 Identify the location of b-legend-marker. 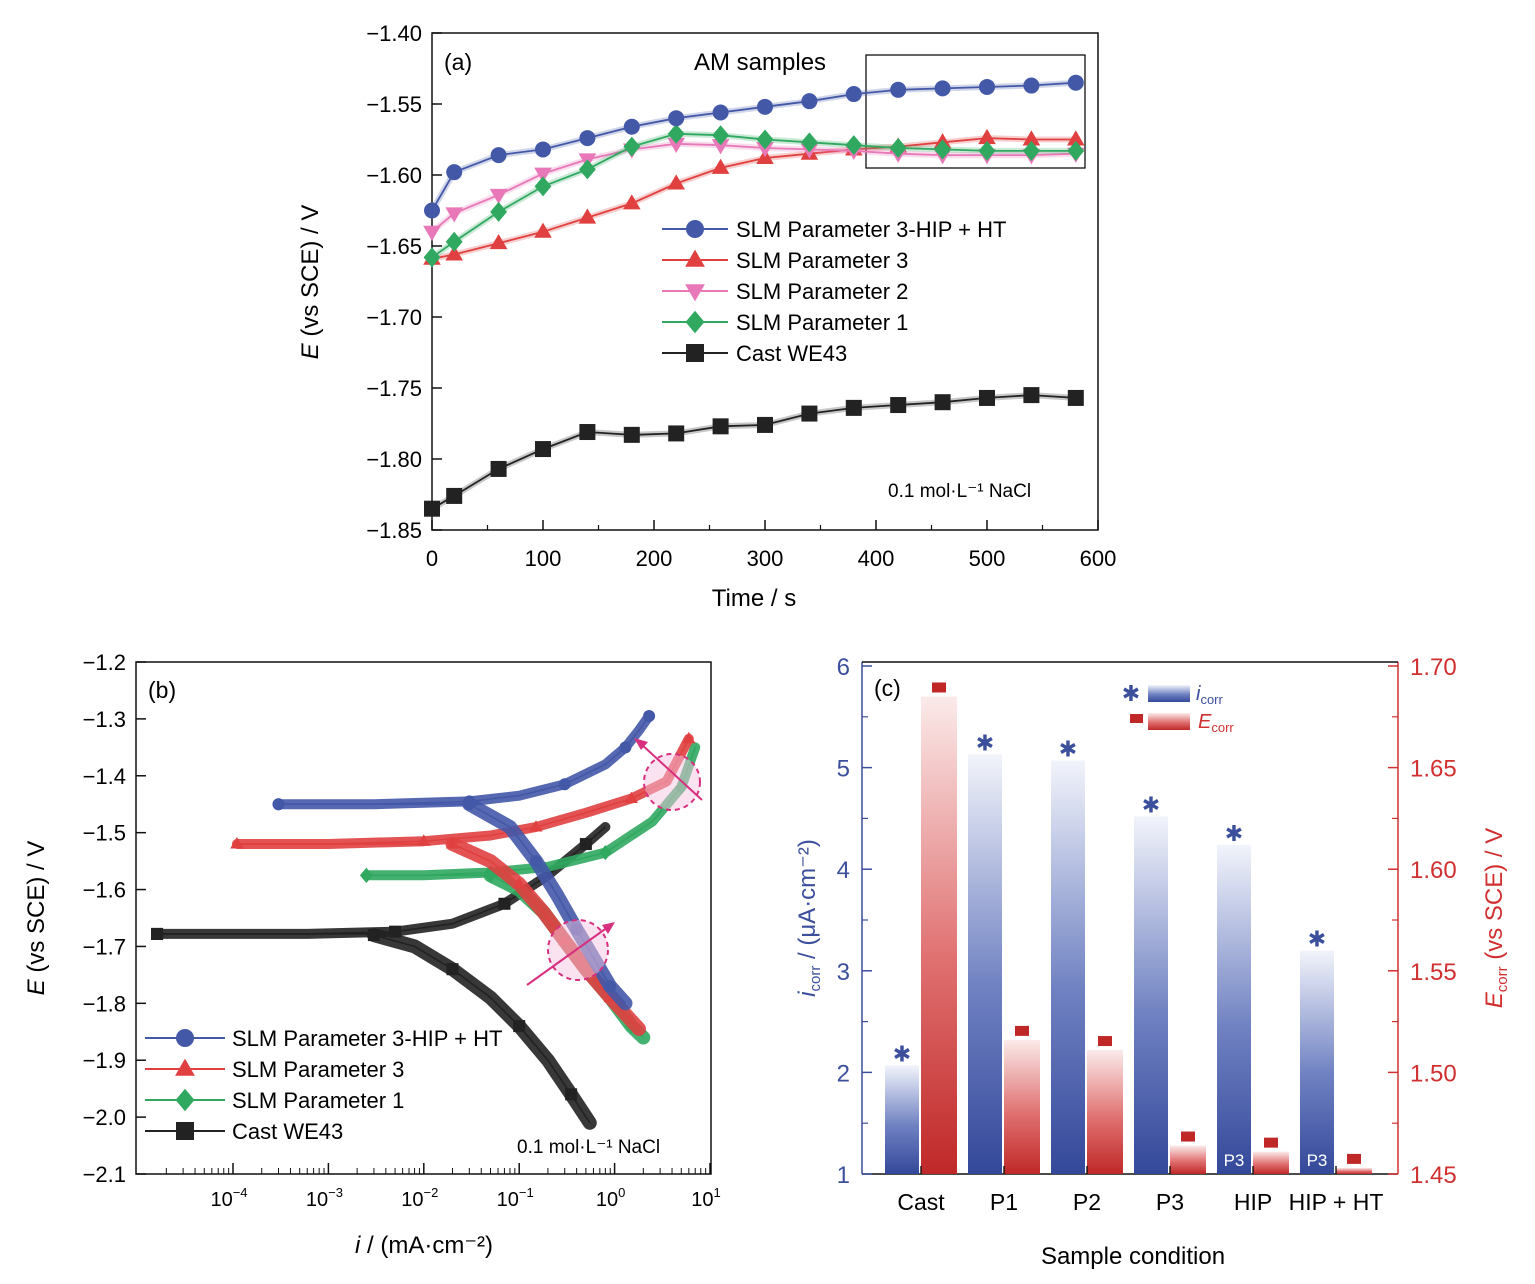
(185, 1067).